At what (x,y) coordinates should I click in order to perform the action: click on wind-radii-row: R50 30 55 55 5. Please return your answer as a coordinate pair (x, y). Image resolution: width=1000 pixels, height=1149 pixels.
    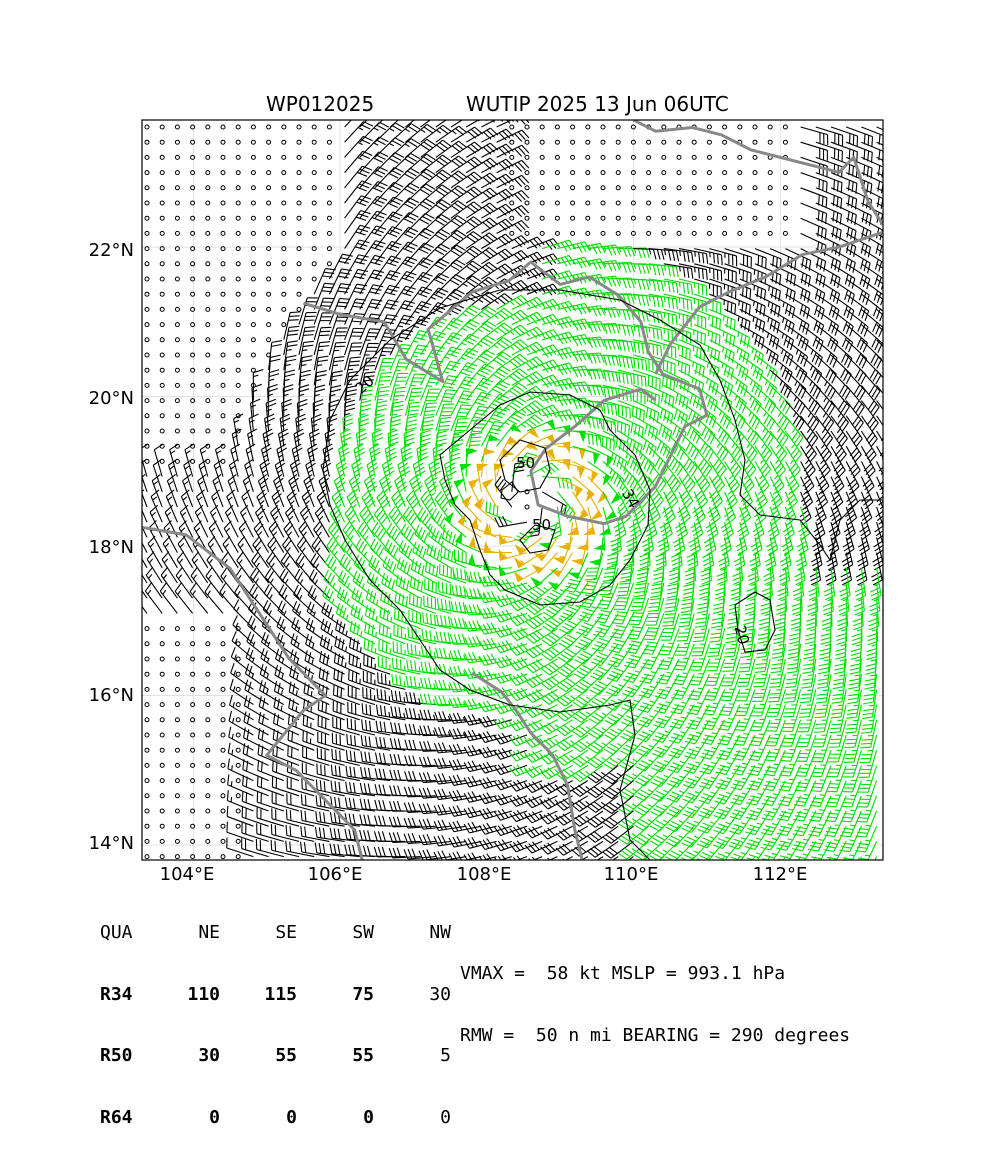
    Looking at the image, I should click on (275, 1056).